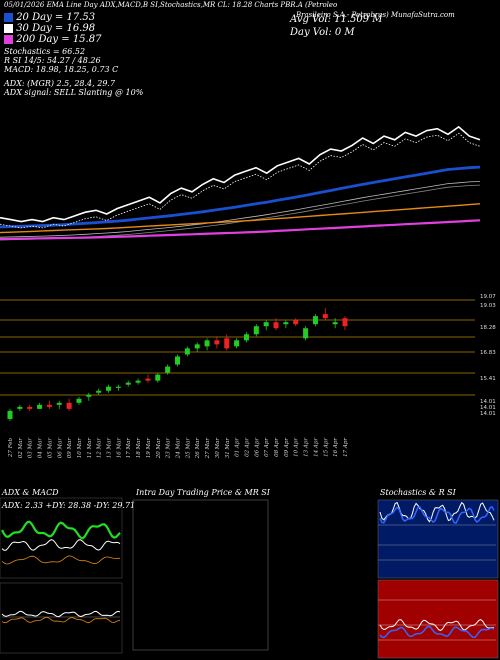 The height and width of the screenshot is (660, 500). Describe the element at coordinates (21, 448) in the screenshot. I see `x-tick-label: 02 Mar` at that location.